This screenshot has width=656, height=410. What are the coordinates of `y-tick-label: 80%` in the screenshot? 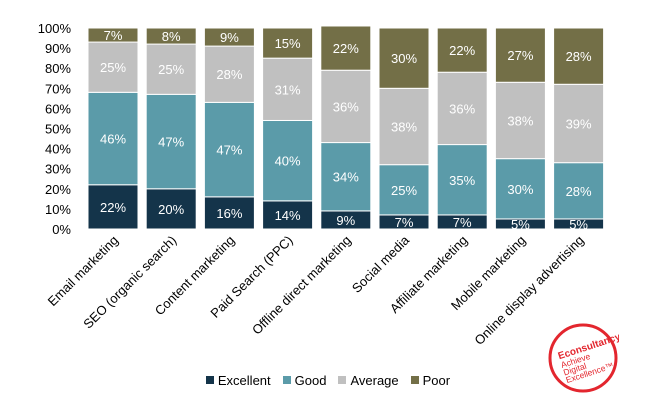 It's located at (58, 68).